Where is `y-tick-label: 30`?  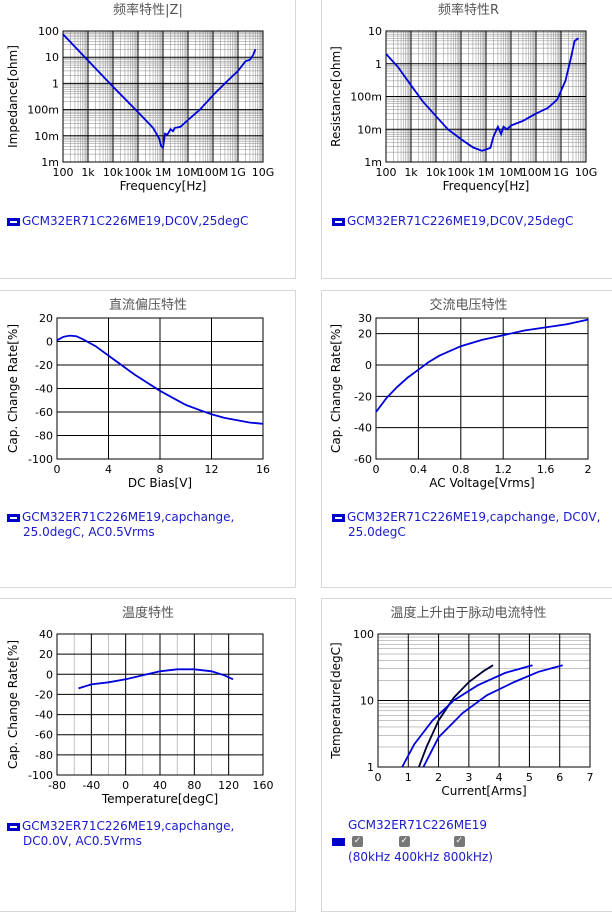 y-tick-label: 30 is located at coordinates (365, 318).